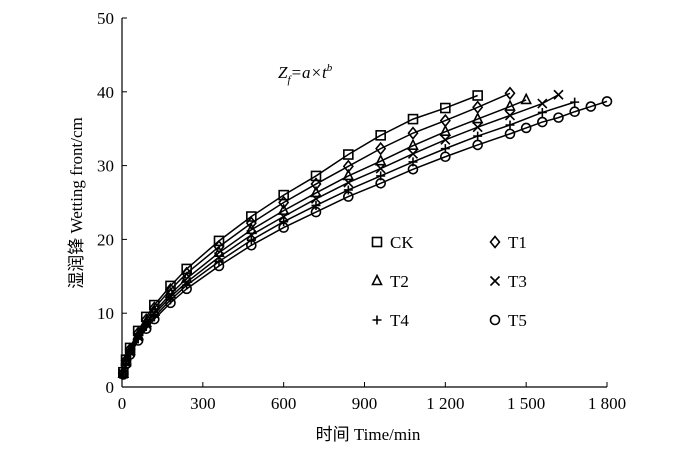 The image size is (700, 453). What do you see at coordinates (399, 320) in the screenshot?
I see `legend-label: T4` at bounding box center [399, 320].